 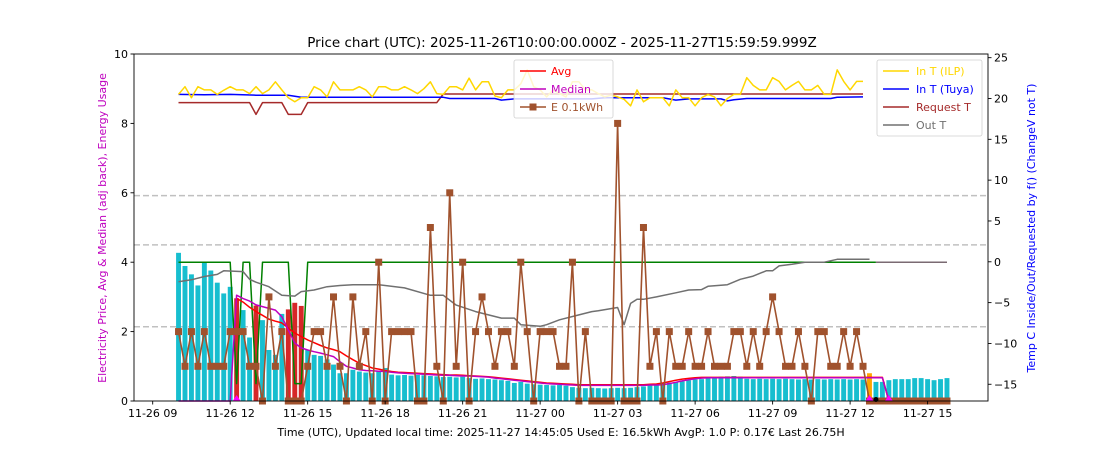 What do you see at coordinates (524, 293) in the screenshot?
I see `out-t-line` at bounding box center [524, 293].